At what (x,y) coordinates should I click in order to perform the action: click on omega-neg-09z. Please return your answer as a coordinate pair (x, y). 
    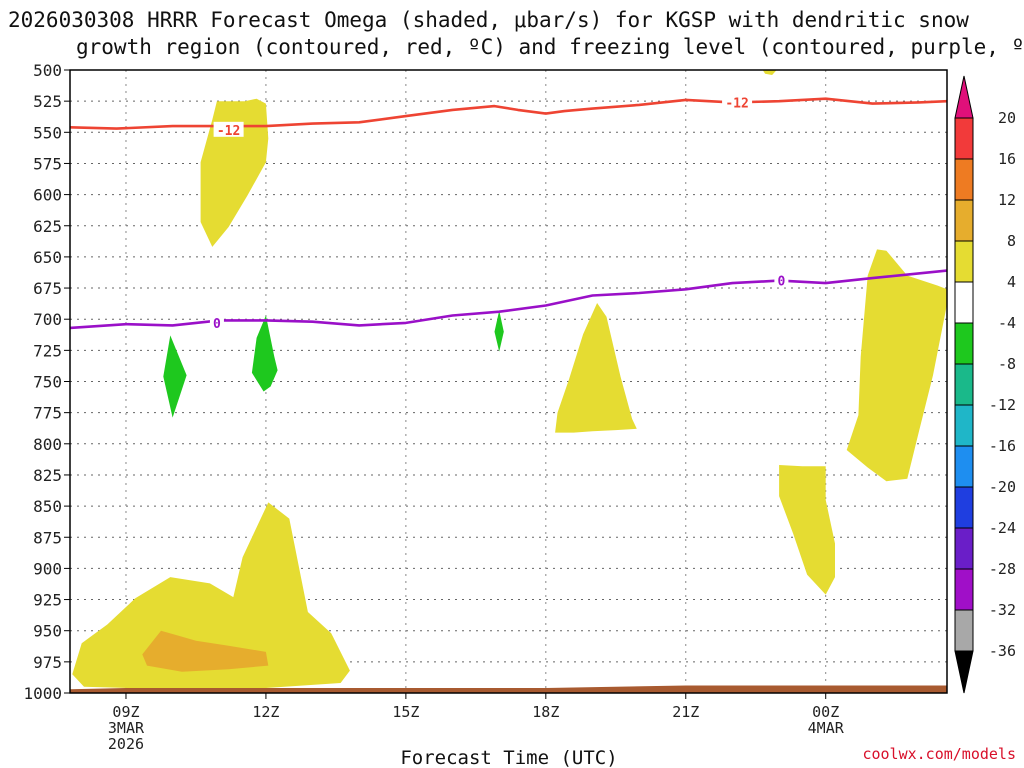
    Looking at the image, I should click on (175, 376).